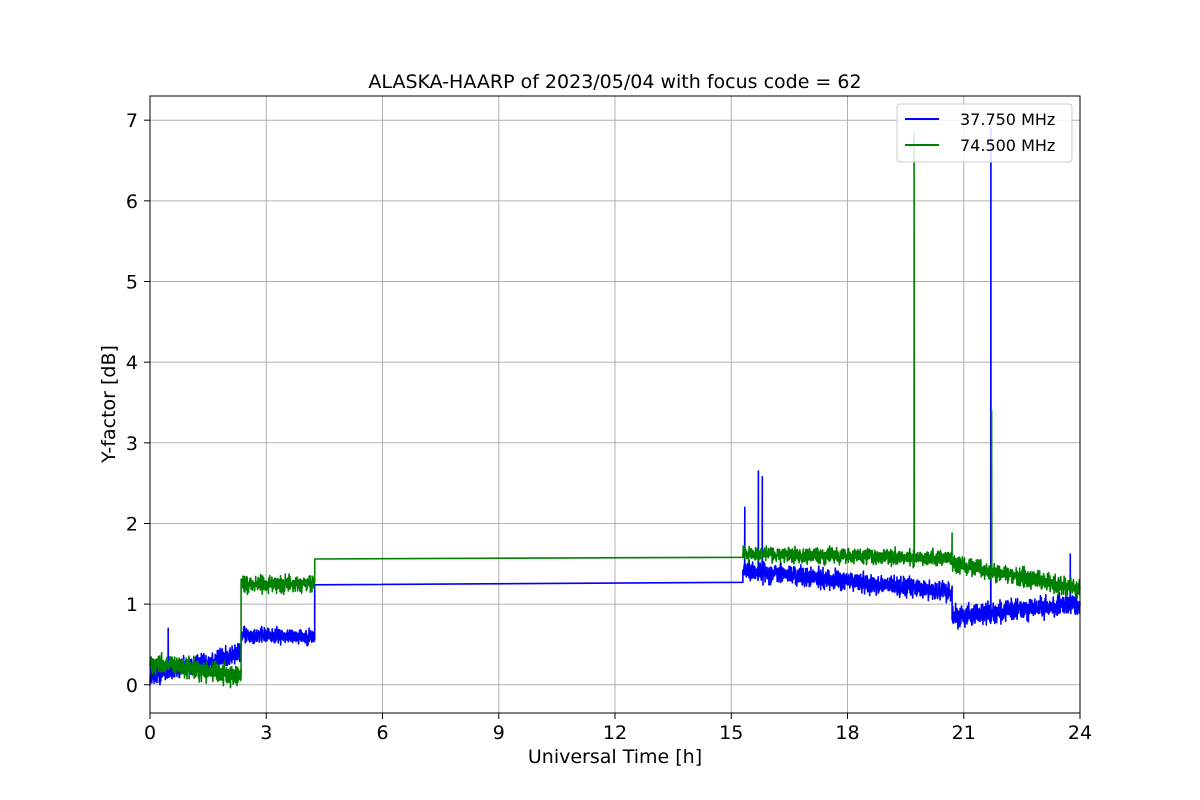 This screenshot has height=800, width=1200. What do you see at coordinates (964, 733) in the screenshot?
I see `x-tick-label: 21` at bounding box center [964, 733].